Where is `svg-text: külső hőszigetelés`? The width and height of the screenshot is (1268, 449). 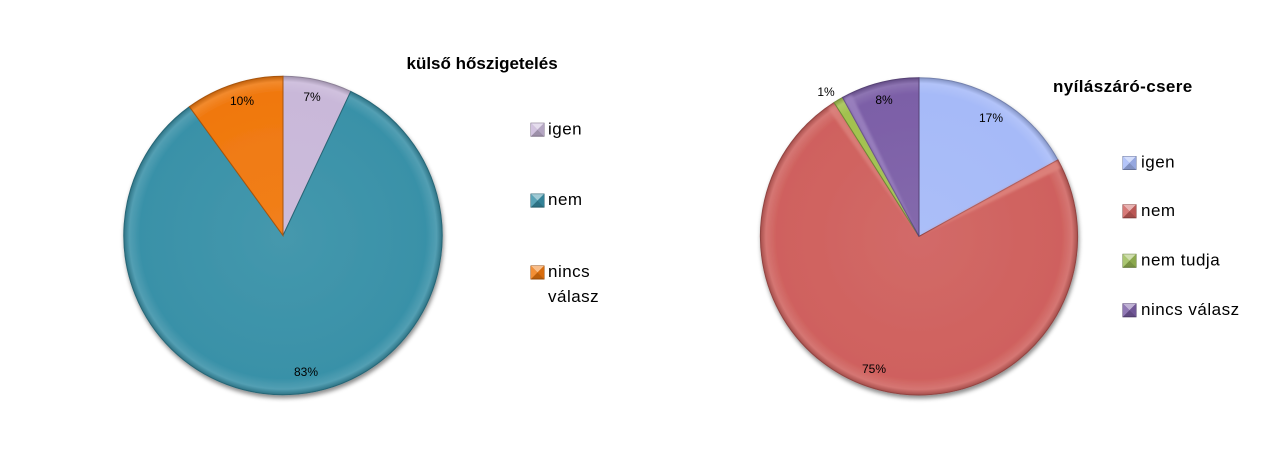 svg-text: külső hőszigetelés is located at coordinates (482, 63).